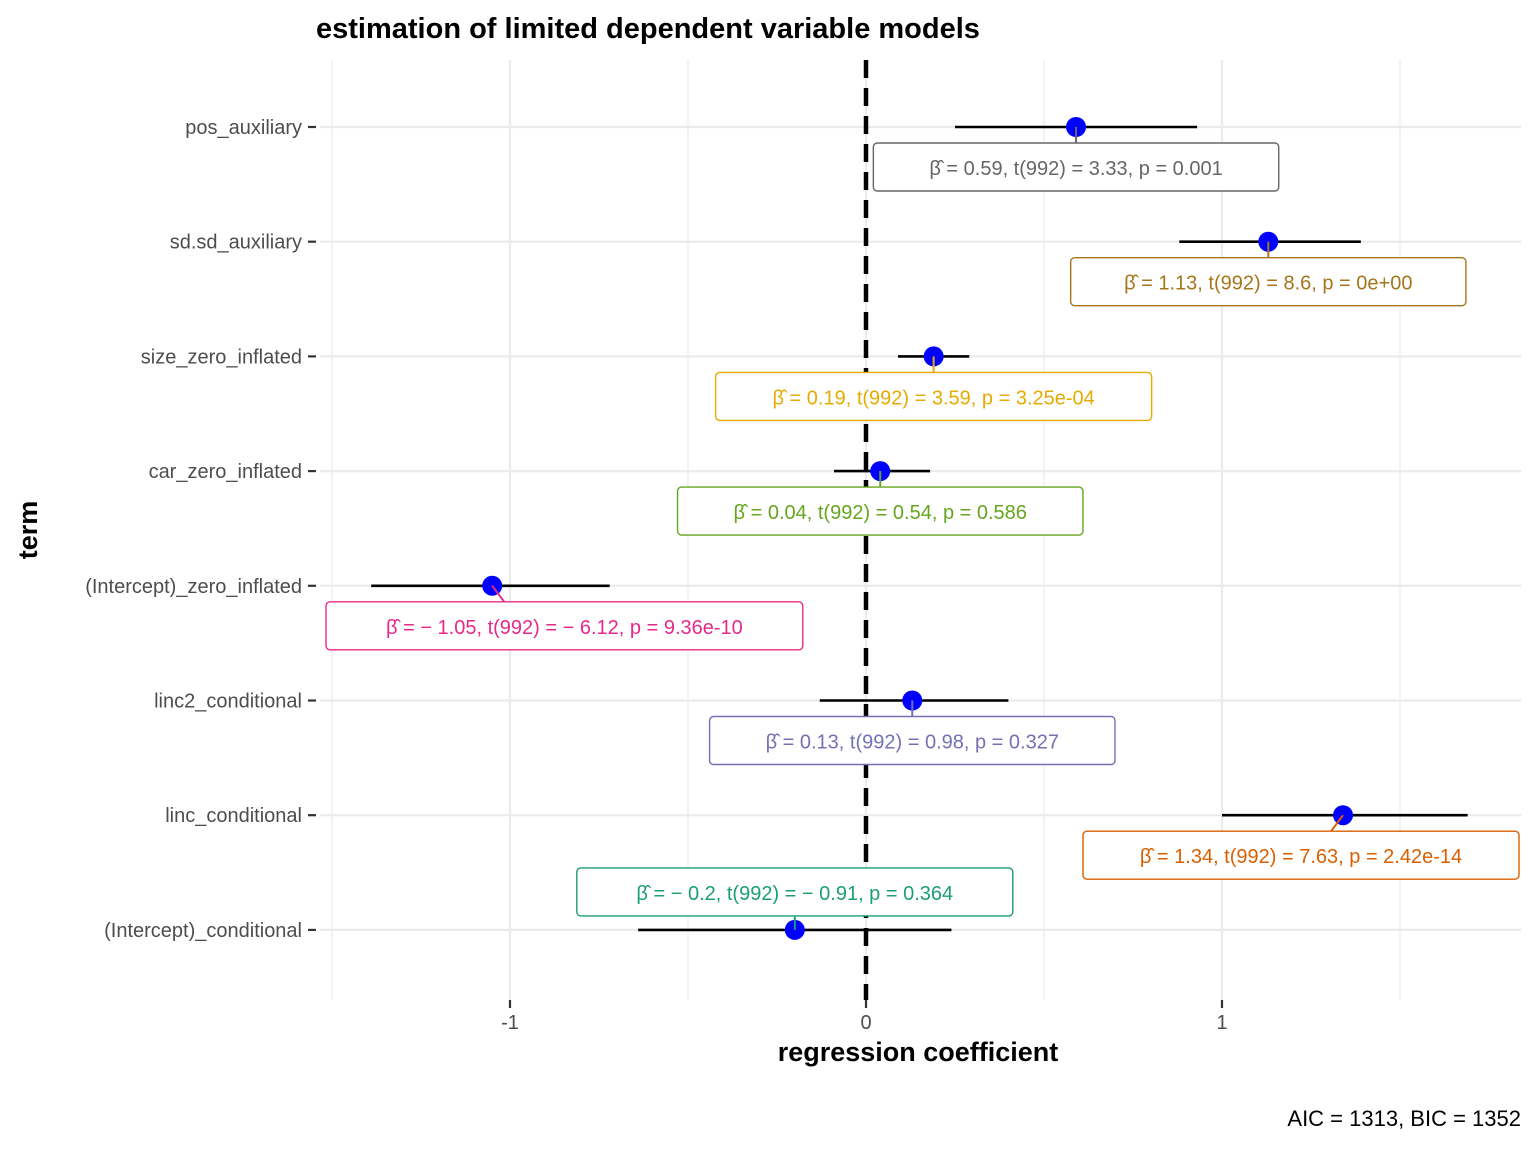 This screenshot has width=1536, height=1152. What do you see at coordinates (203, 931) in the screenshot?
I see `y-tick-label: (Intercept)_conditional` at bounding box center [203, 931].